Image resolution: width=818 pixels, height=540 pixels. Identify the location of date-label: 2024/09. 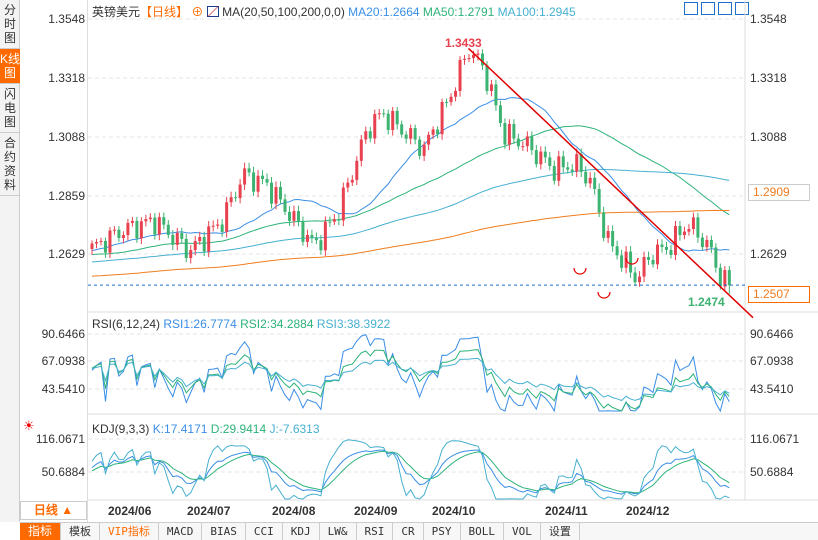
(376, 511).